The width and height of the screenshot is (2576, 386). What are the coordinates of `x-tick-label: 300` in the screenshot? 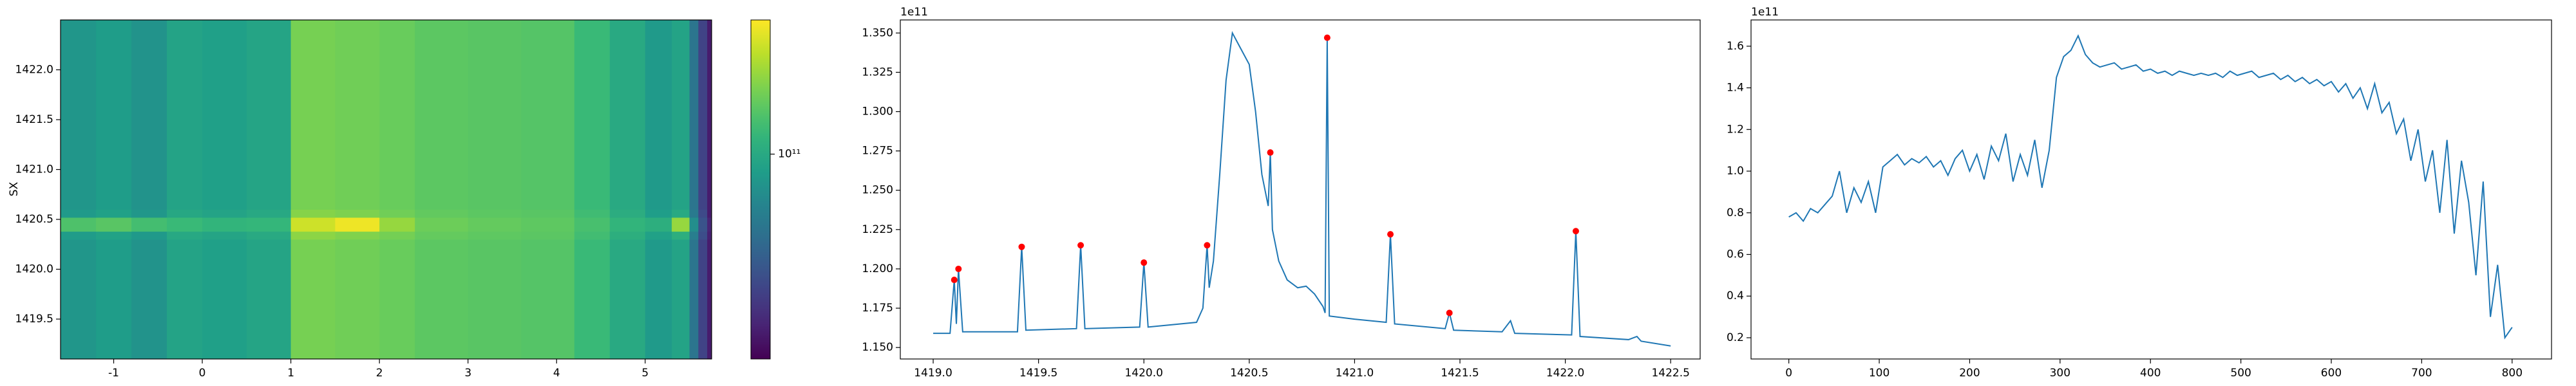 It's located at (2060, 373).